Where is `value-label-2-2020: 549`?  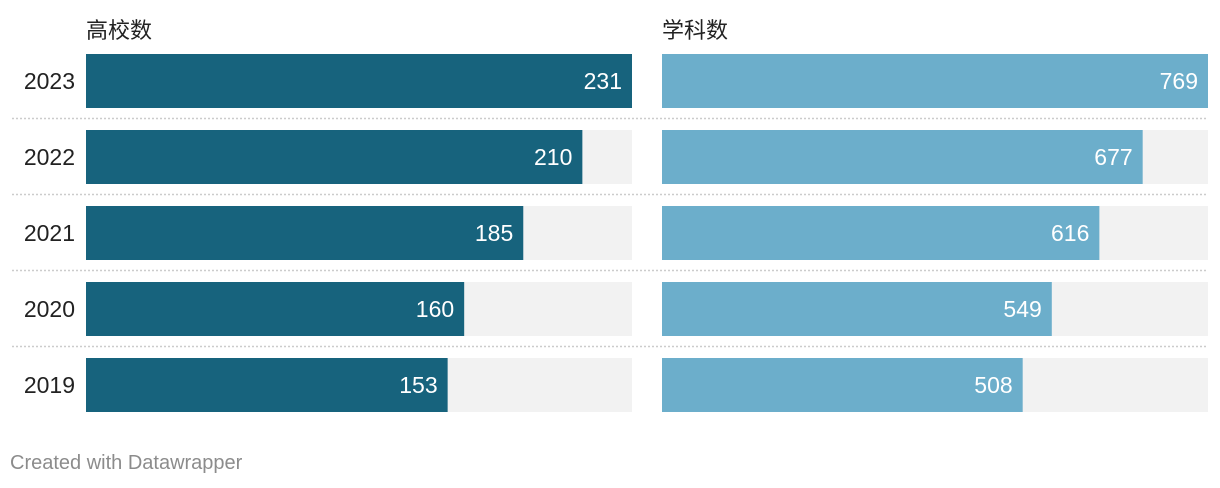
value-label-2-2020: 549 is located at coordinates (1022, 309).